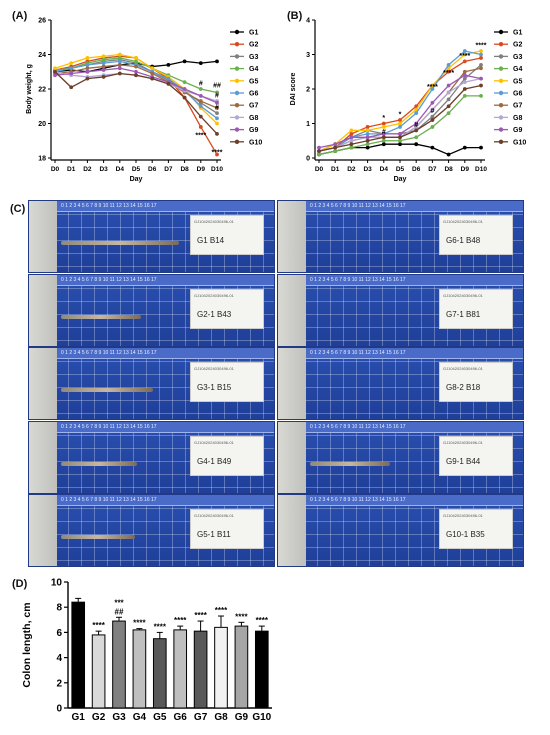 This screenshot has width=550, height=735. Describe the element at coordinates (253, 106) in the screenshot. I see `a-legend-label: G7` at that location.